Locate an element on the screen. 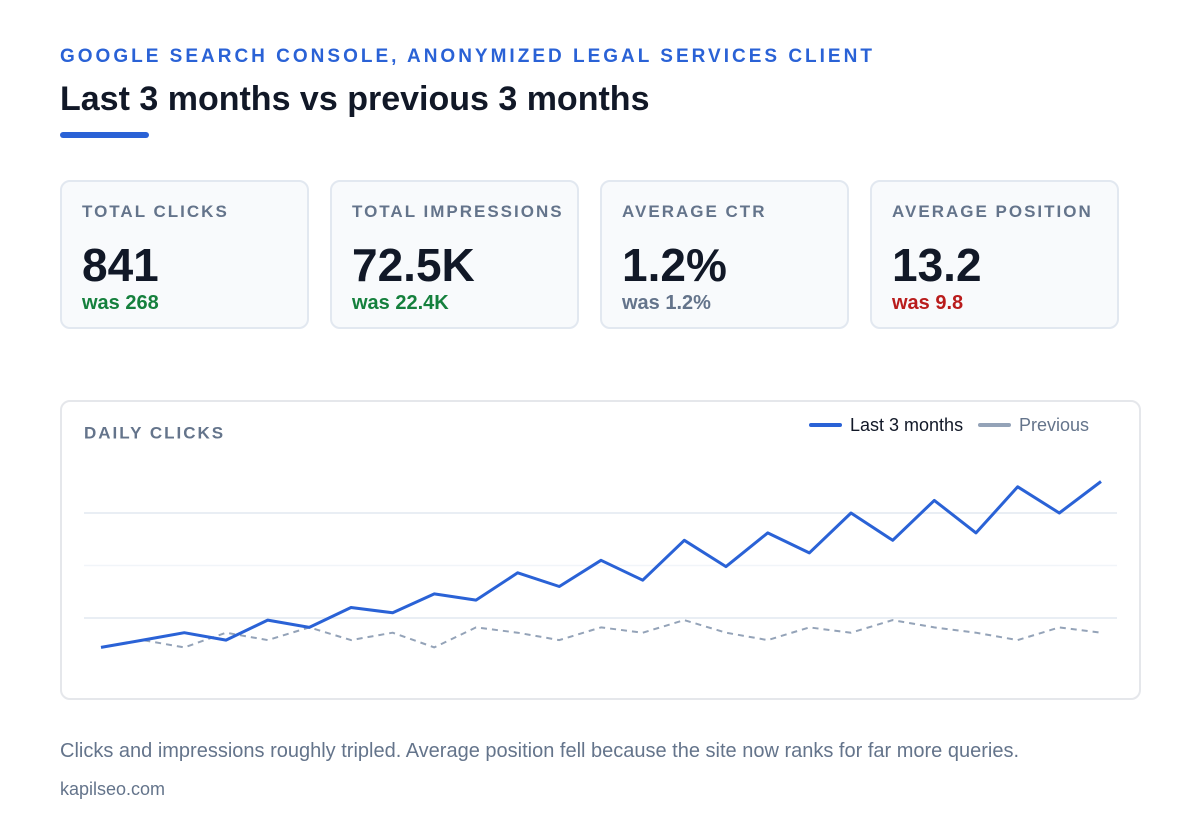  metric-label: AVERAGE CTR is located at coordinates (694, 211).